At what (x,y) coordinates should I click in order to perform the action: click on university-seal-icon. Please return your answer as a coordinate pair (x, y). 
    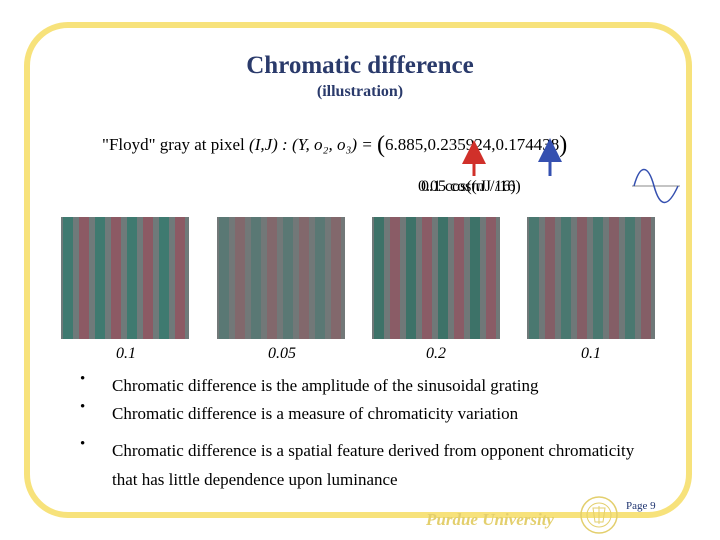
    Looking at the image, I should click on (599, 515).